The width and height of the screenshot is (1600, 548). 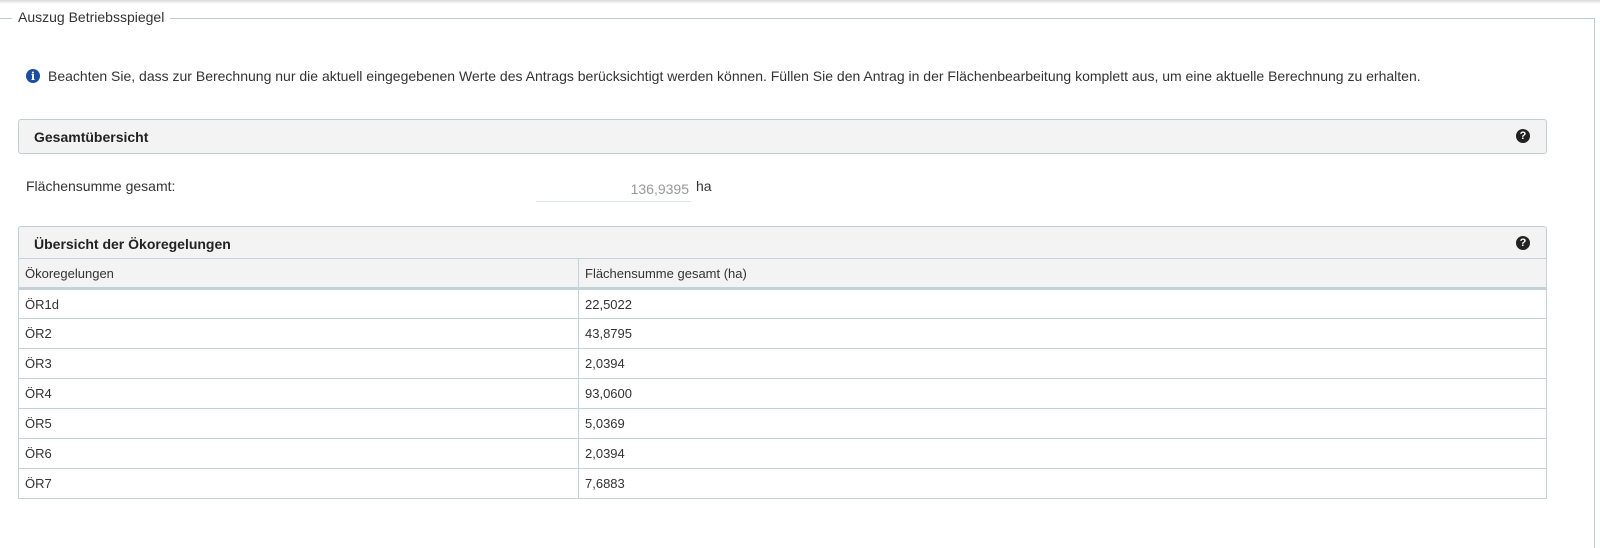 What do you see at coordinates (1062, 303) in the screenshot?
I see `area-cell: 22,5022` at bounding box center [1062, 303].